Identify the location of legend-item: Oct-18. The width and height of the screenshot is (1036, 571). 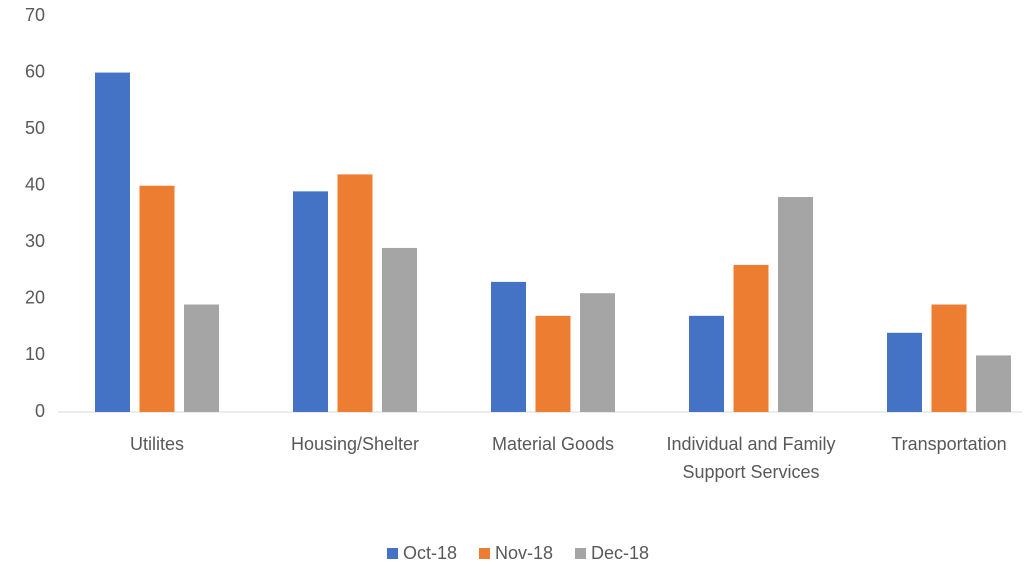
(421, 553).